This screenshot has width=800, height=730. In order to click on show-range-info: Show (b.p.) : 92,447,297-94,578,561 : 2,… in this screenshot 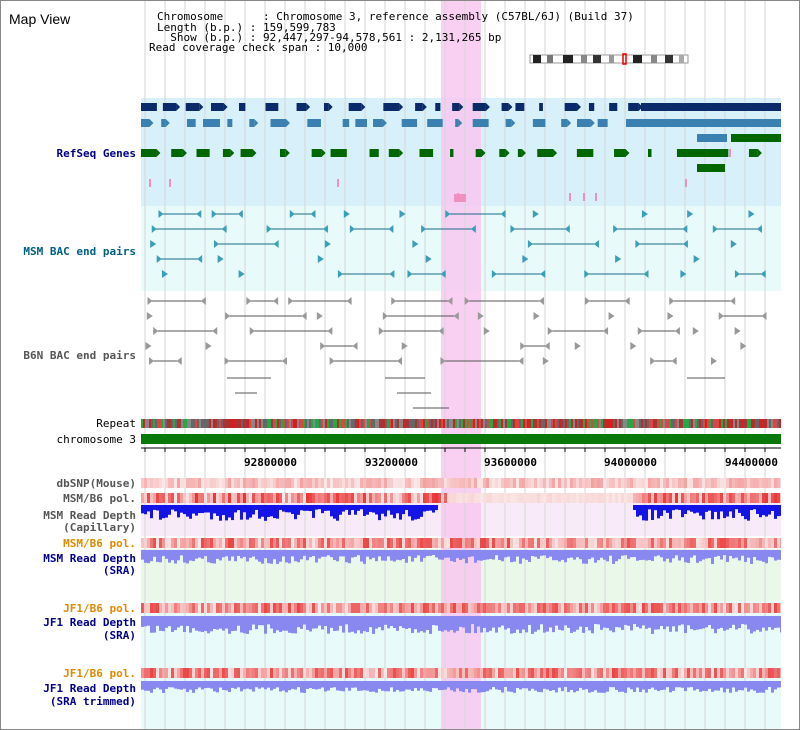, I will do `click(329, 37)`.